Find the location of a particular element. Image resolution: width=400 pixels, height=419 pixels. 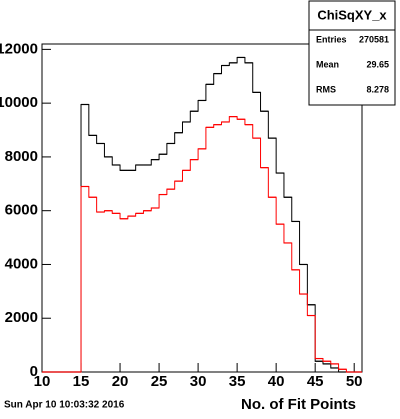

stats-key: RMS is located at coordinates (326, 89).